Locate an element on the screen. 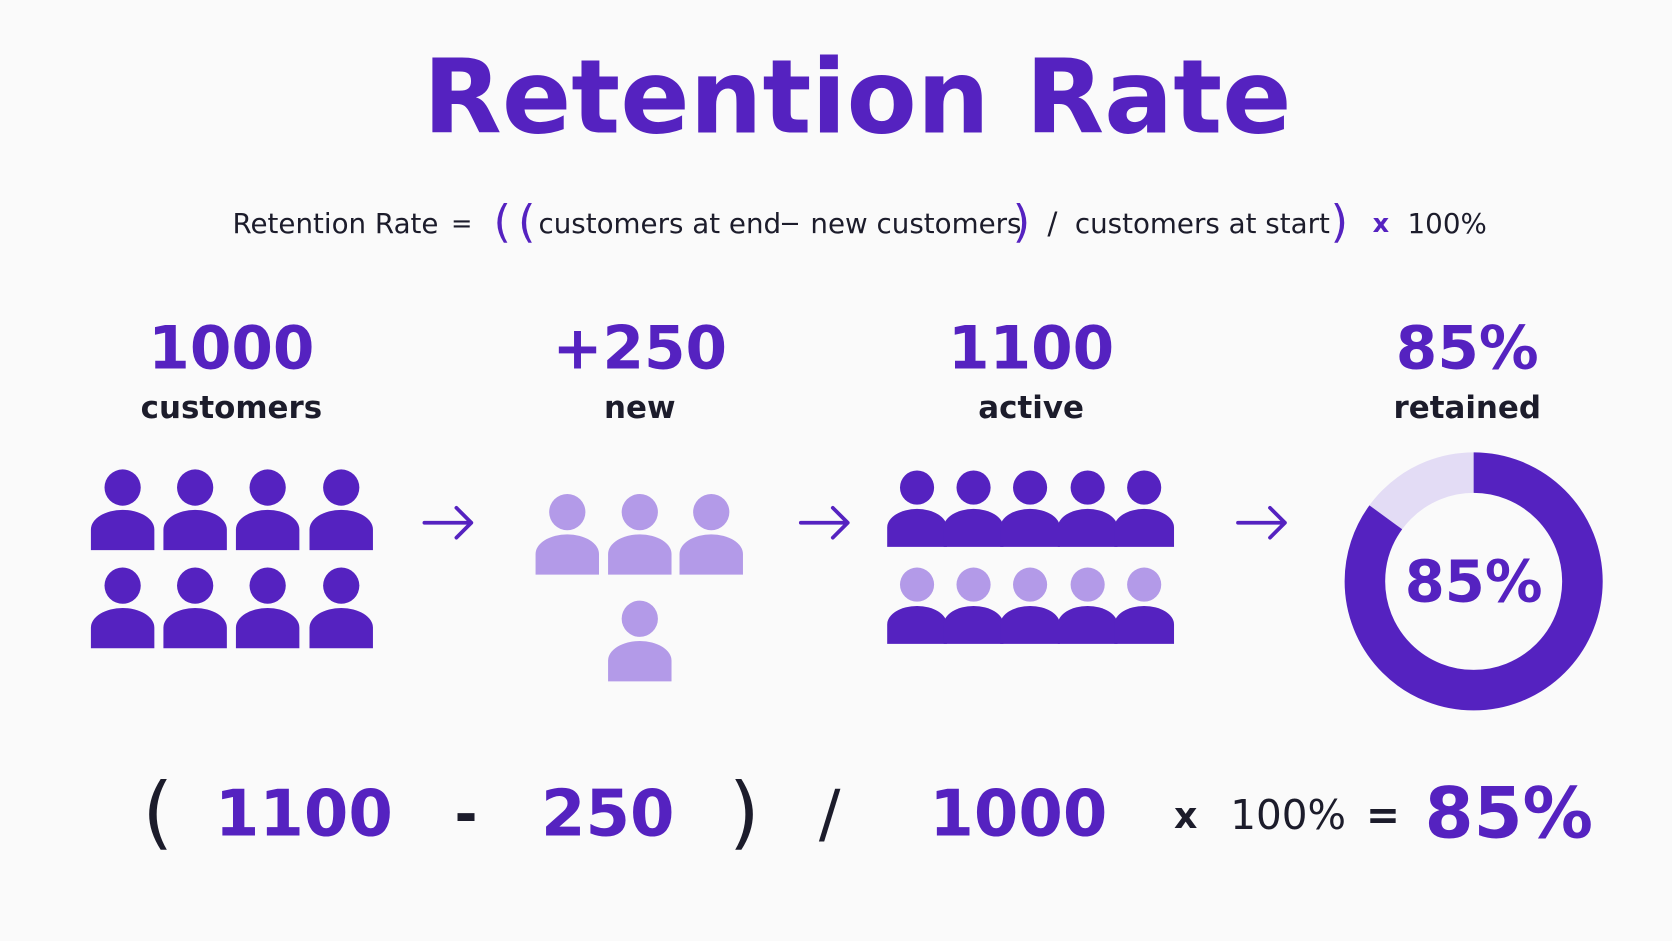 Image resolution: width=1672 pixels, height=941 pixels. equation-token: 1000 is located at coordinates (1018, 815).